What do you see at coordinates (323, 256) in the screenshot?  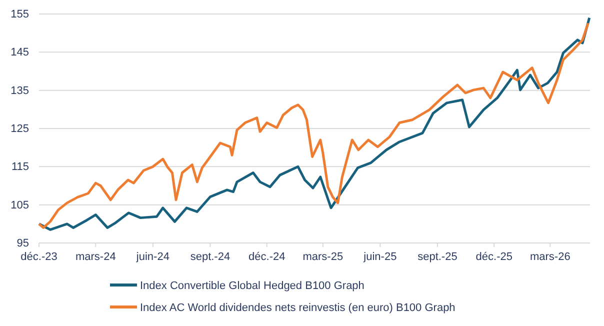 I see `x-tick-label: mars-25` at bounding box center [323, 256].